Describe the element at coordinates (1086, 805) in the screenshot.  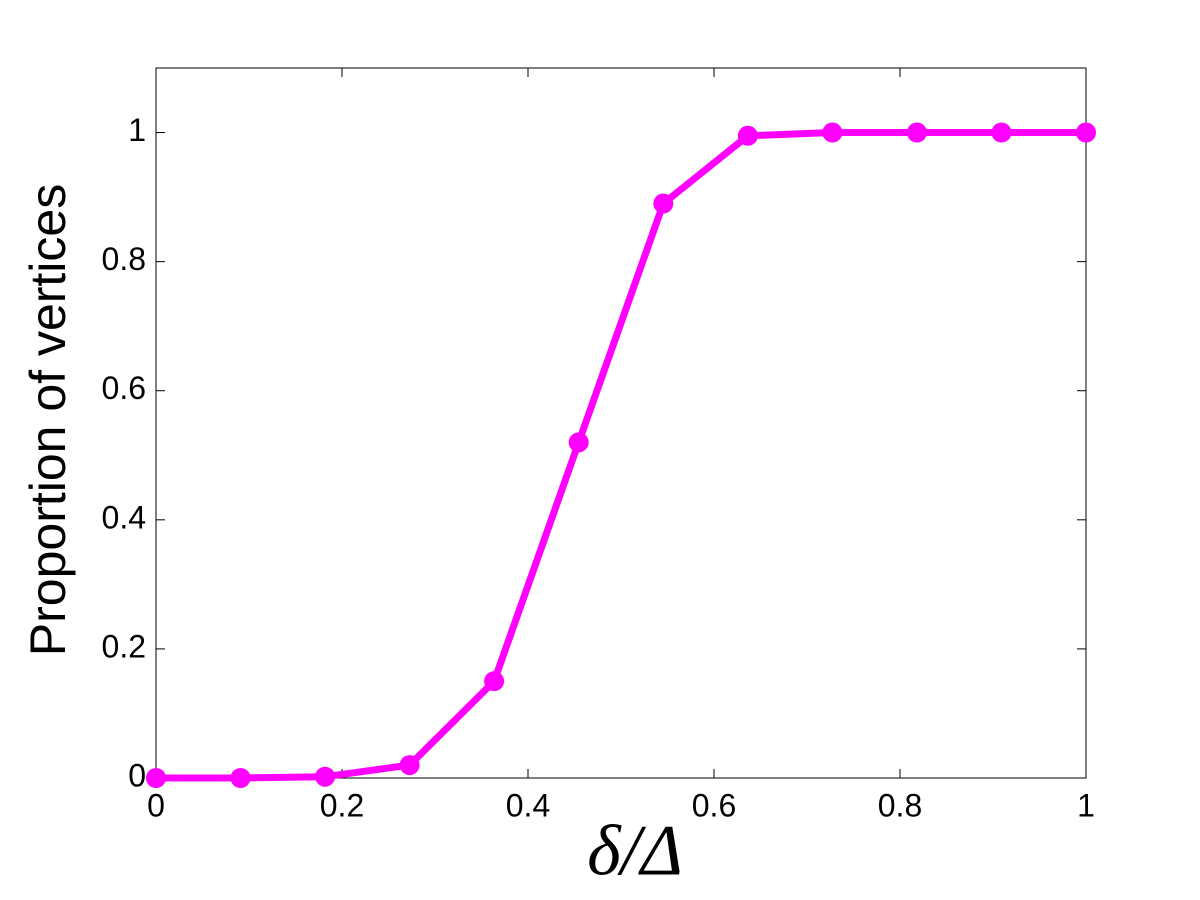
I see `x-tick-label: 1` at that location.